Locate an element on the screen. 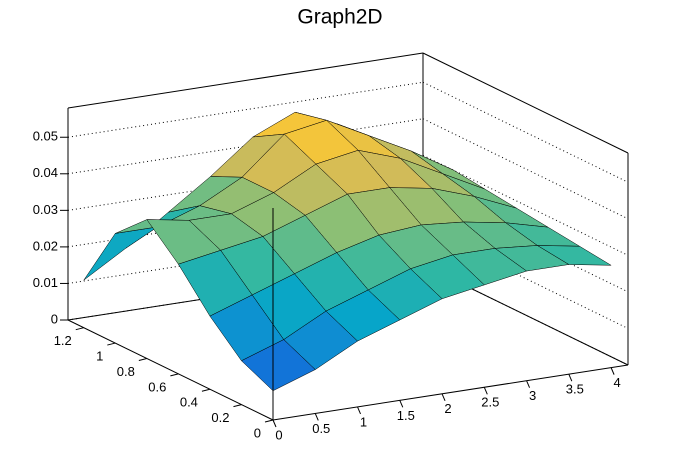  y-tick-label: 1.2 is located at coordinates (63, 340).